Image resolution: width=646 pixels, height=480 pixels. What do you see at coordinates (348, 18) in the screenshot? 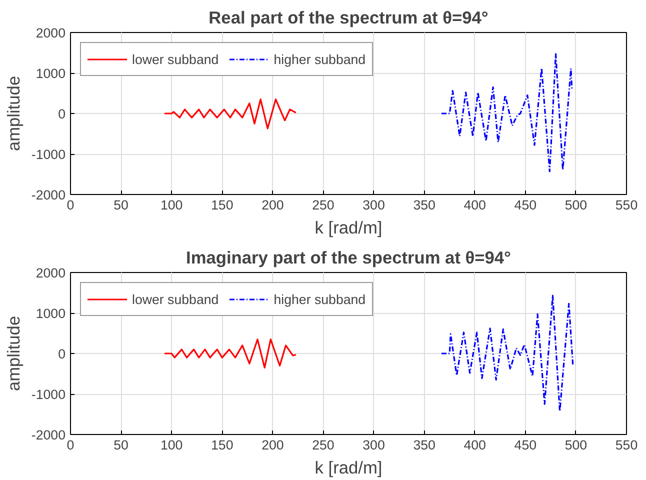
I see `chart-title: Real part of the spectrum at θ=94°` at bounding box center [348, 18].